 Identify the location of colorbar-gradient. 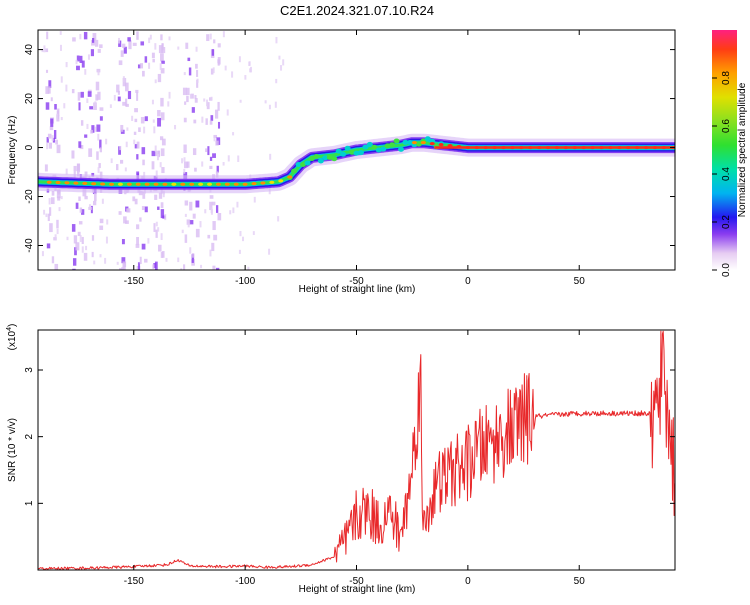
(724, 150).